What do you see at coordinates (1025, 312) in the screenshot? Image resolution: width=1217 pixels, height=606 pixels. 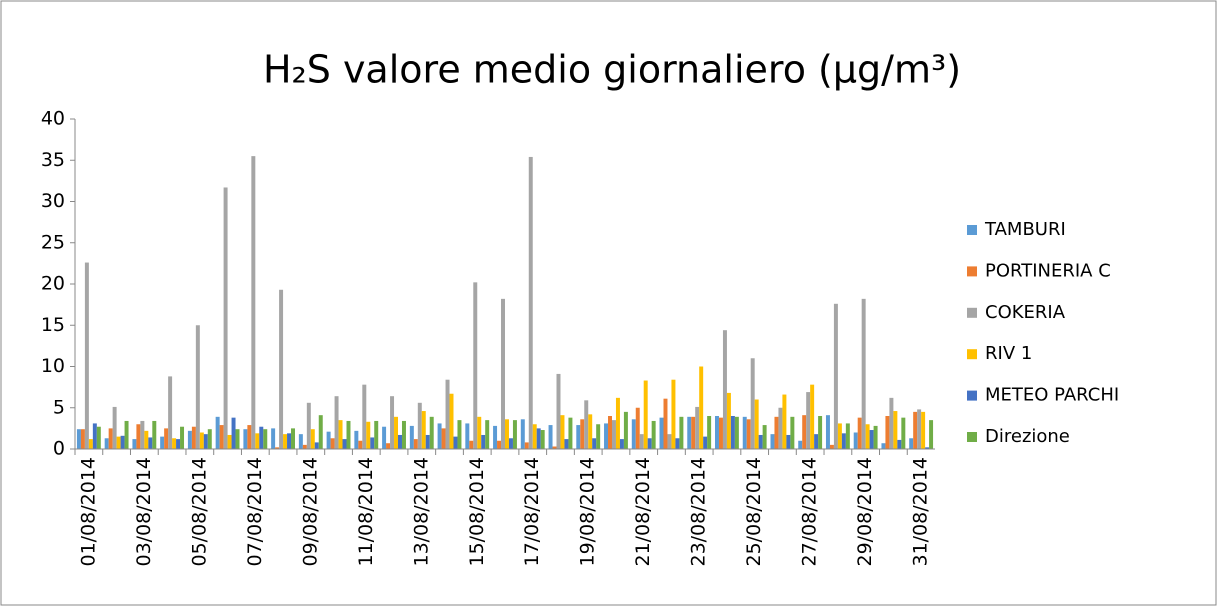 I see `legend-label: COKERIA` at bounding box center [1025, 312].